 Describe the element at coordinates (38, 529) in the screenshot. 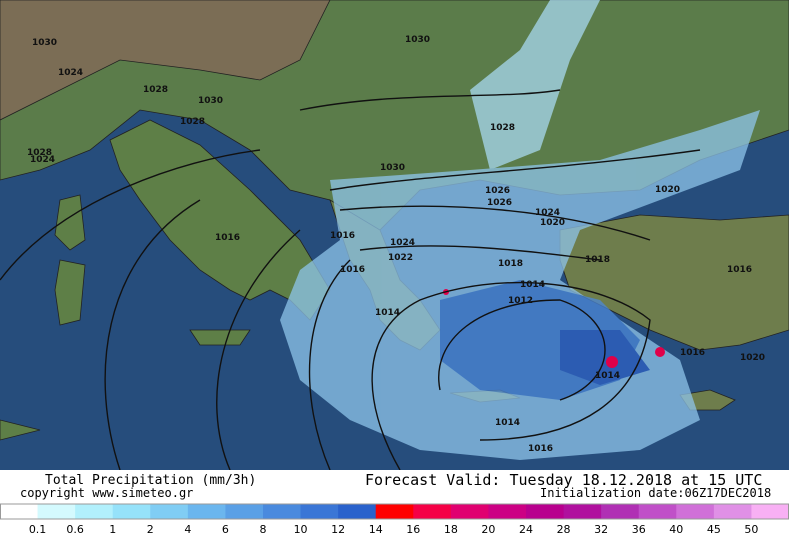

I see `colorbar-label: 0.1` at that location.